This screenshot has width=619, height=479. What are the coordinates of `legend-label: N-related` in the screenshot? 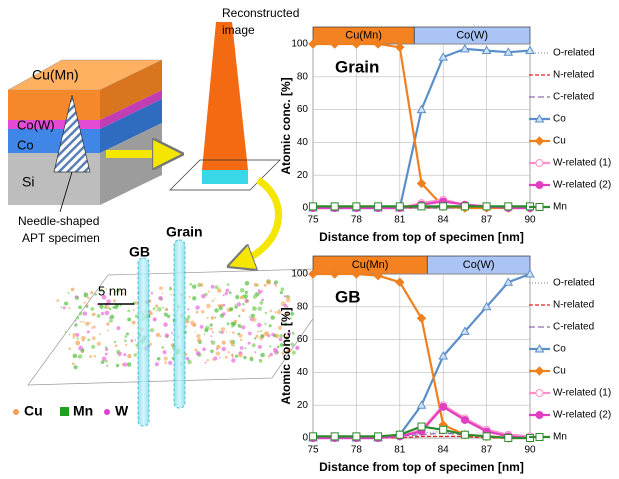 It's located at (573, 75).